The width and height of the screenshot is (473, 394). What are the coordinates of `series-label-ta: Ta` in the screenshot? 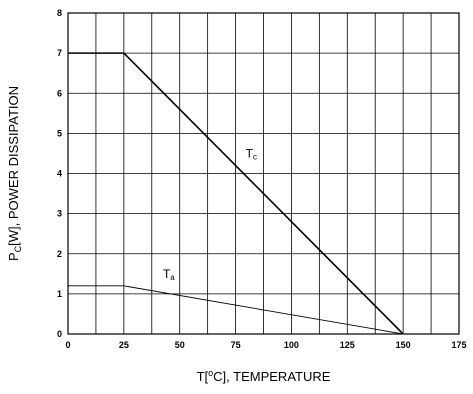 It's located at (169, 274).